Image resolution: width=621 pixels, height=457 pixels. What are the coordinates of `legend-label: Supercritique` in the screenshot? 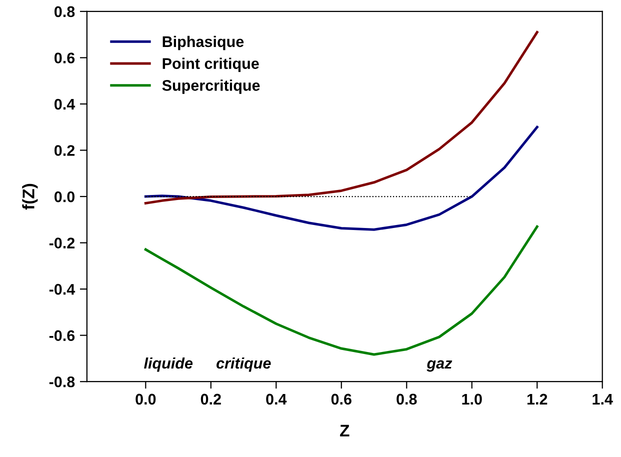 It's located at (211, 87).